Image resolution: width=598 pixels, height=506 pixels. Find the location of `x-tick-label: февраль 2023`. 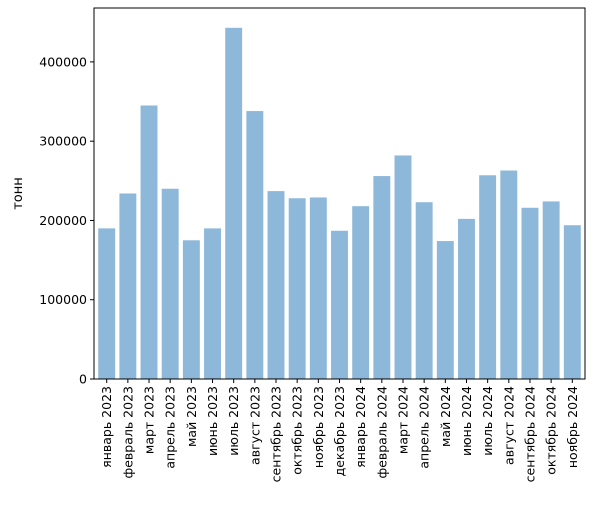

x-tick-label: февраль 2023 is located at coordinates (127, 432).